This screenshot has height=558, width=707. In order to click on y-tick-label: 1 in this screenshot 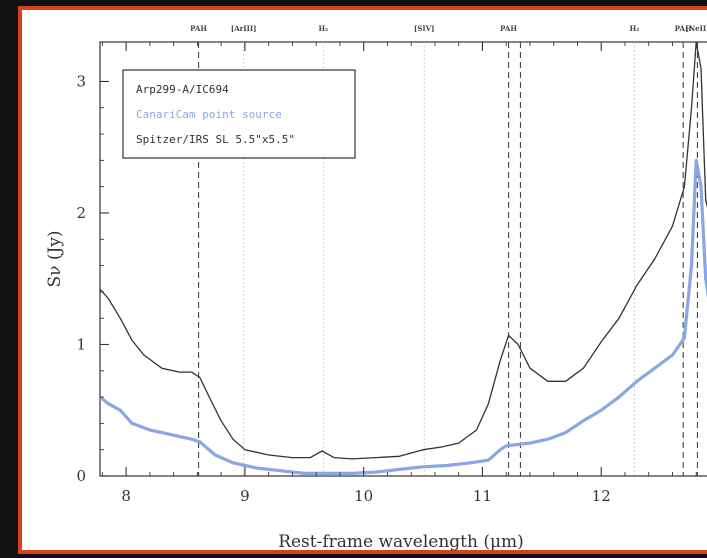, I will do `click(81, 344)`.